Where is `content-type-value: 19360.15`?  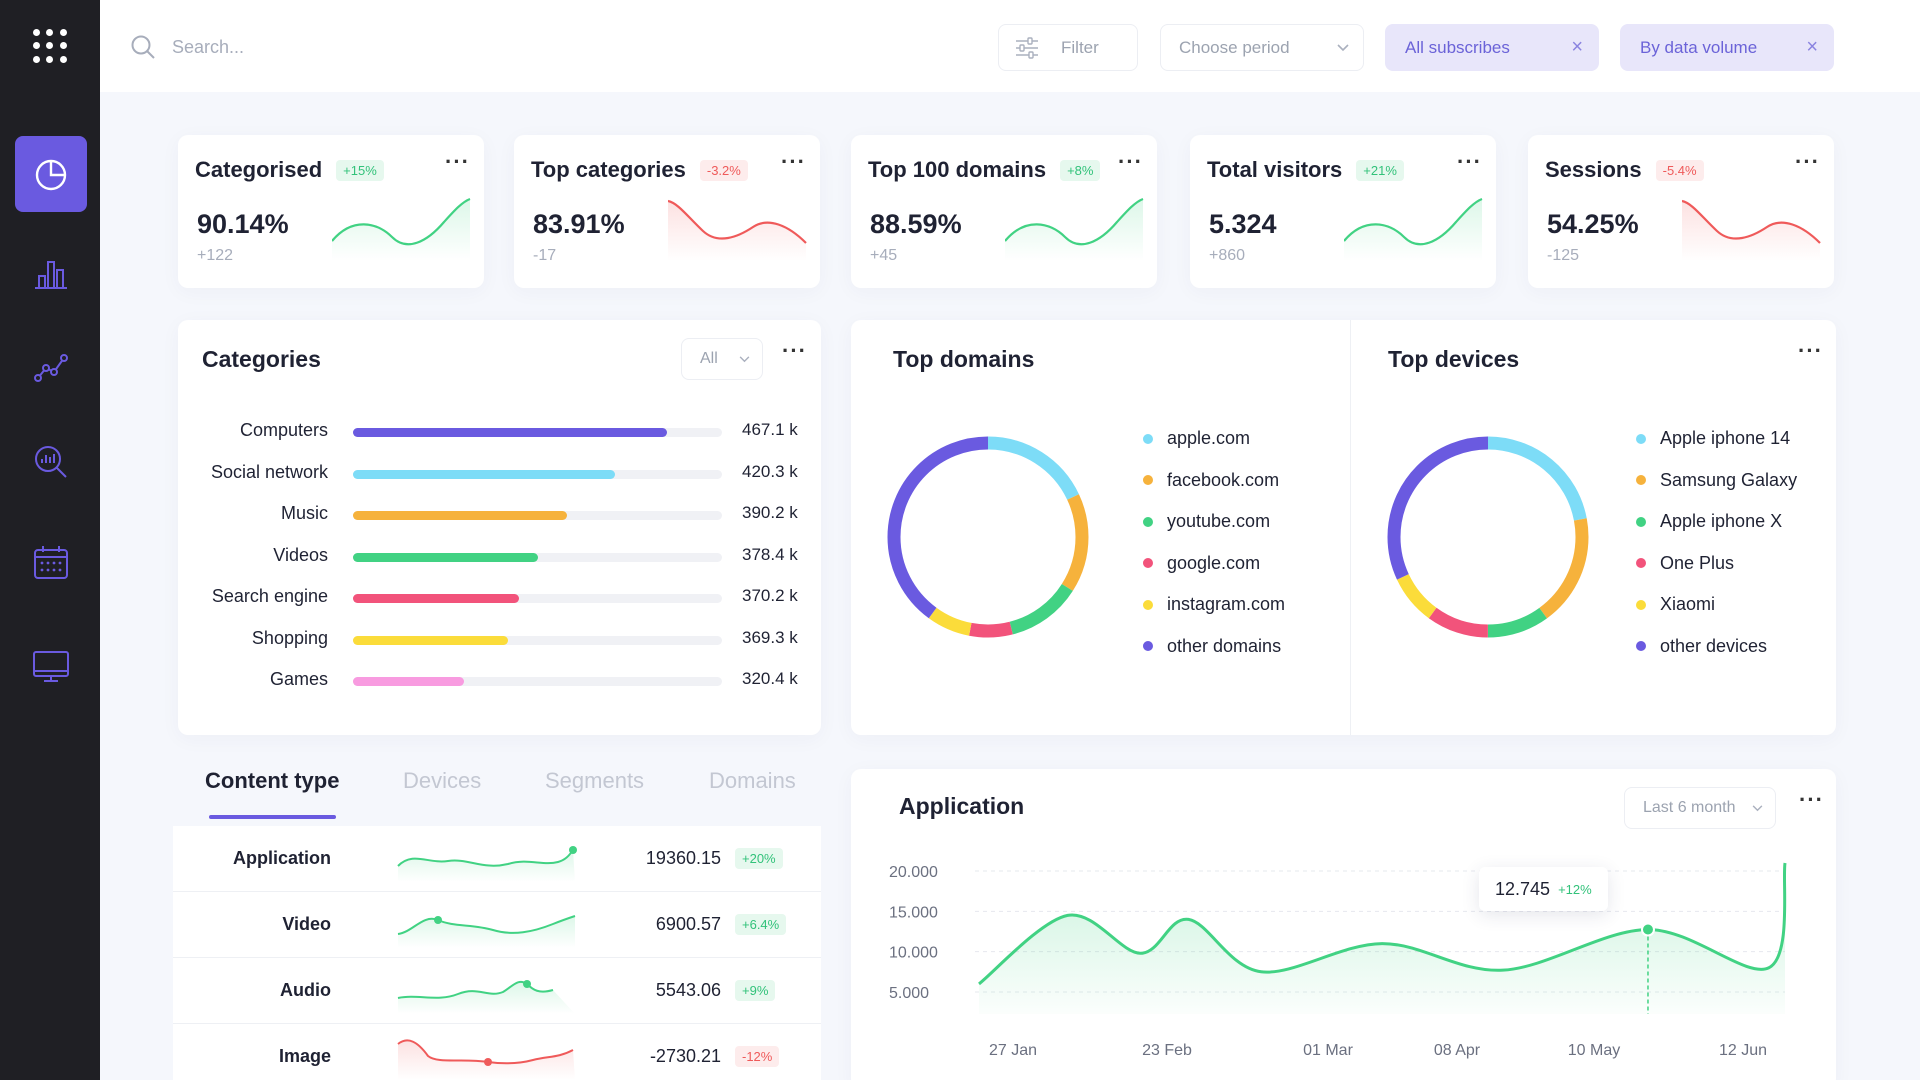
content-type-value: 19360.15 is located at coordinates (683, 858).